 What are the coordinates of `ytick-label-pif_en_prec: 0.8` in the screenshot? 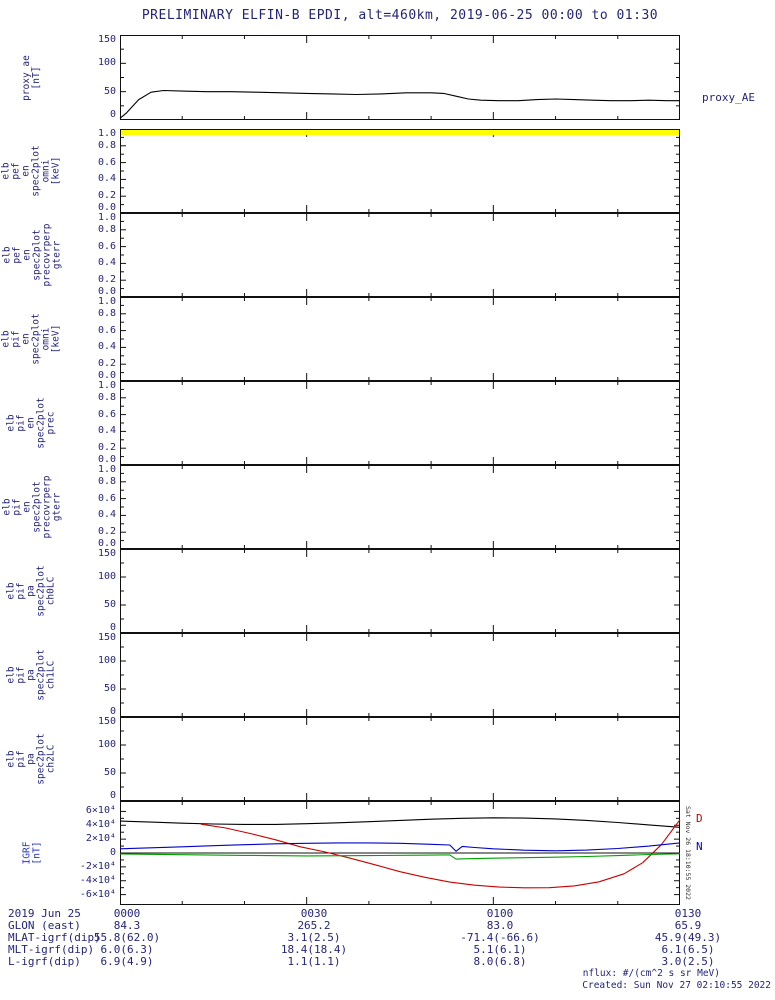 It's located at (106, 397).